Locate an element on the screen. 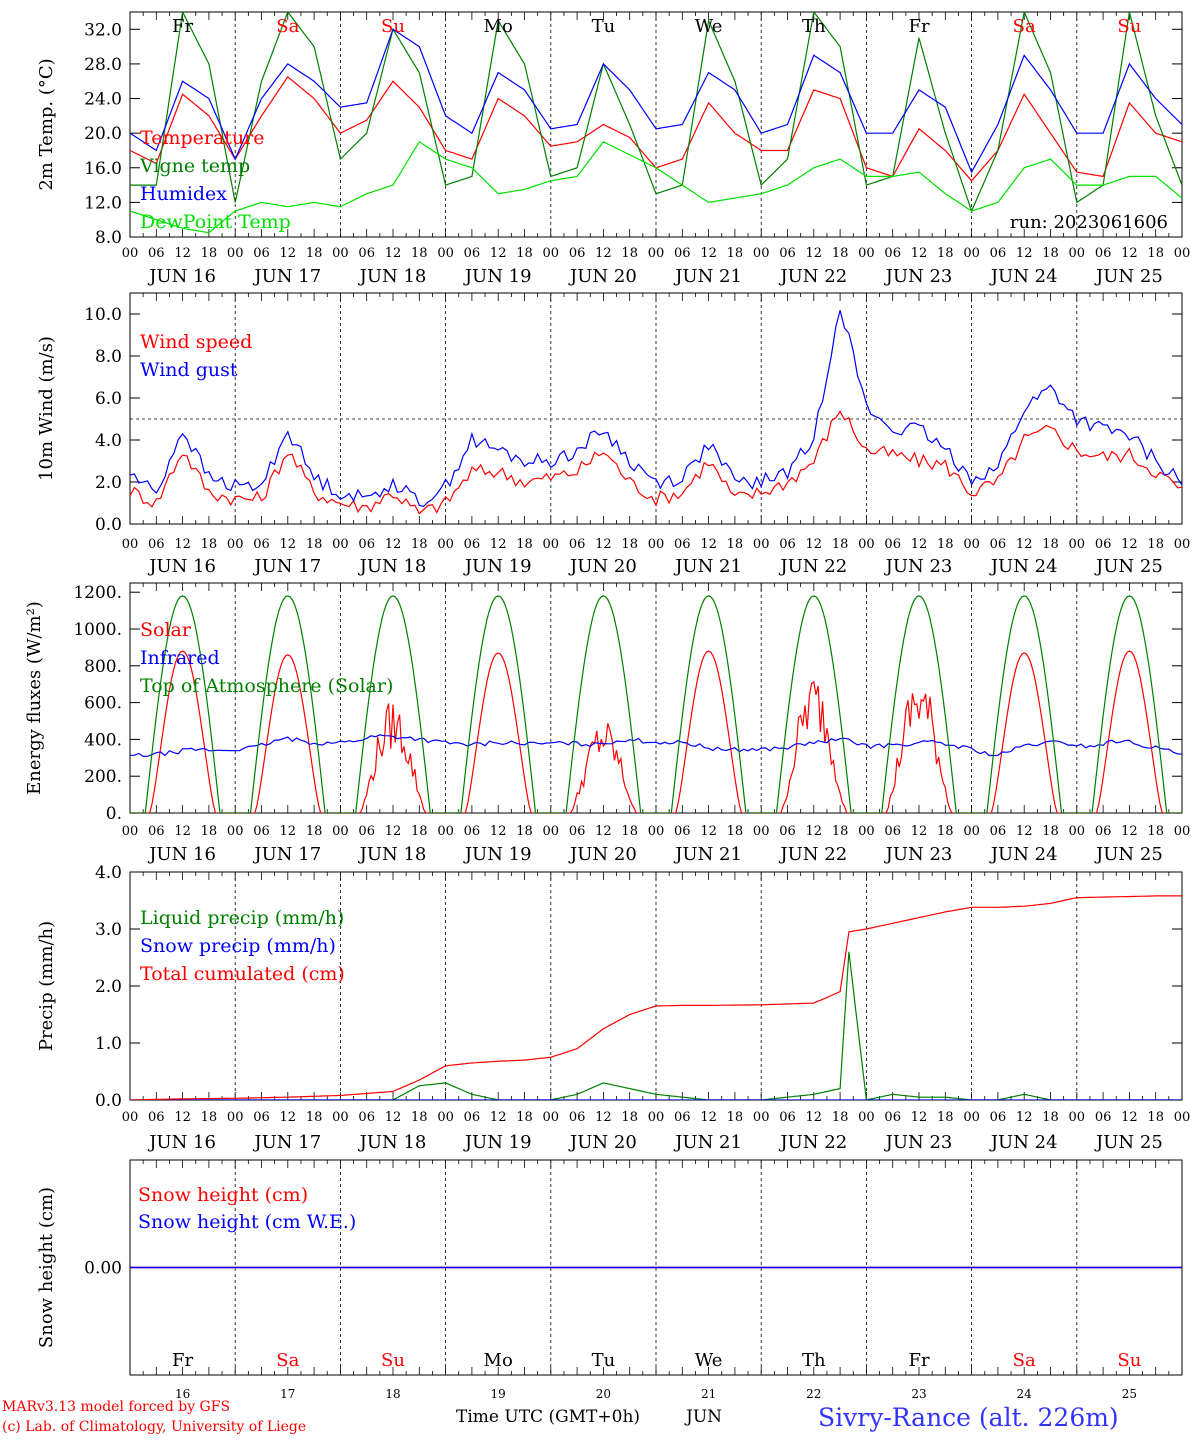 The width and height of the screenshot is (1194, 1440). y-axis-title: 2m Temp. (°C) is located at coordinates (46, 124).